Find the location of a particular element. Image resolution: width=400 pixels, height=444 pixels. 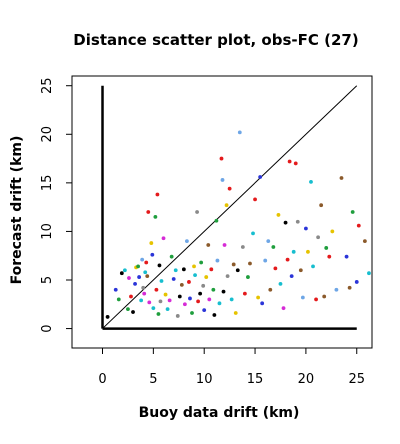

x-axis-label: Buoy data drift (km) is located at coordinates (219, 413).